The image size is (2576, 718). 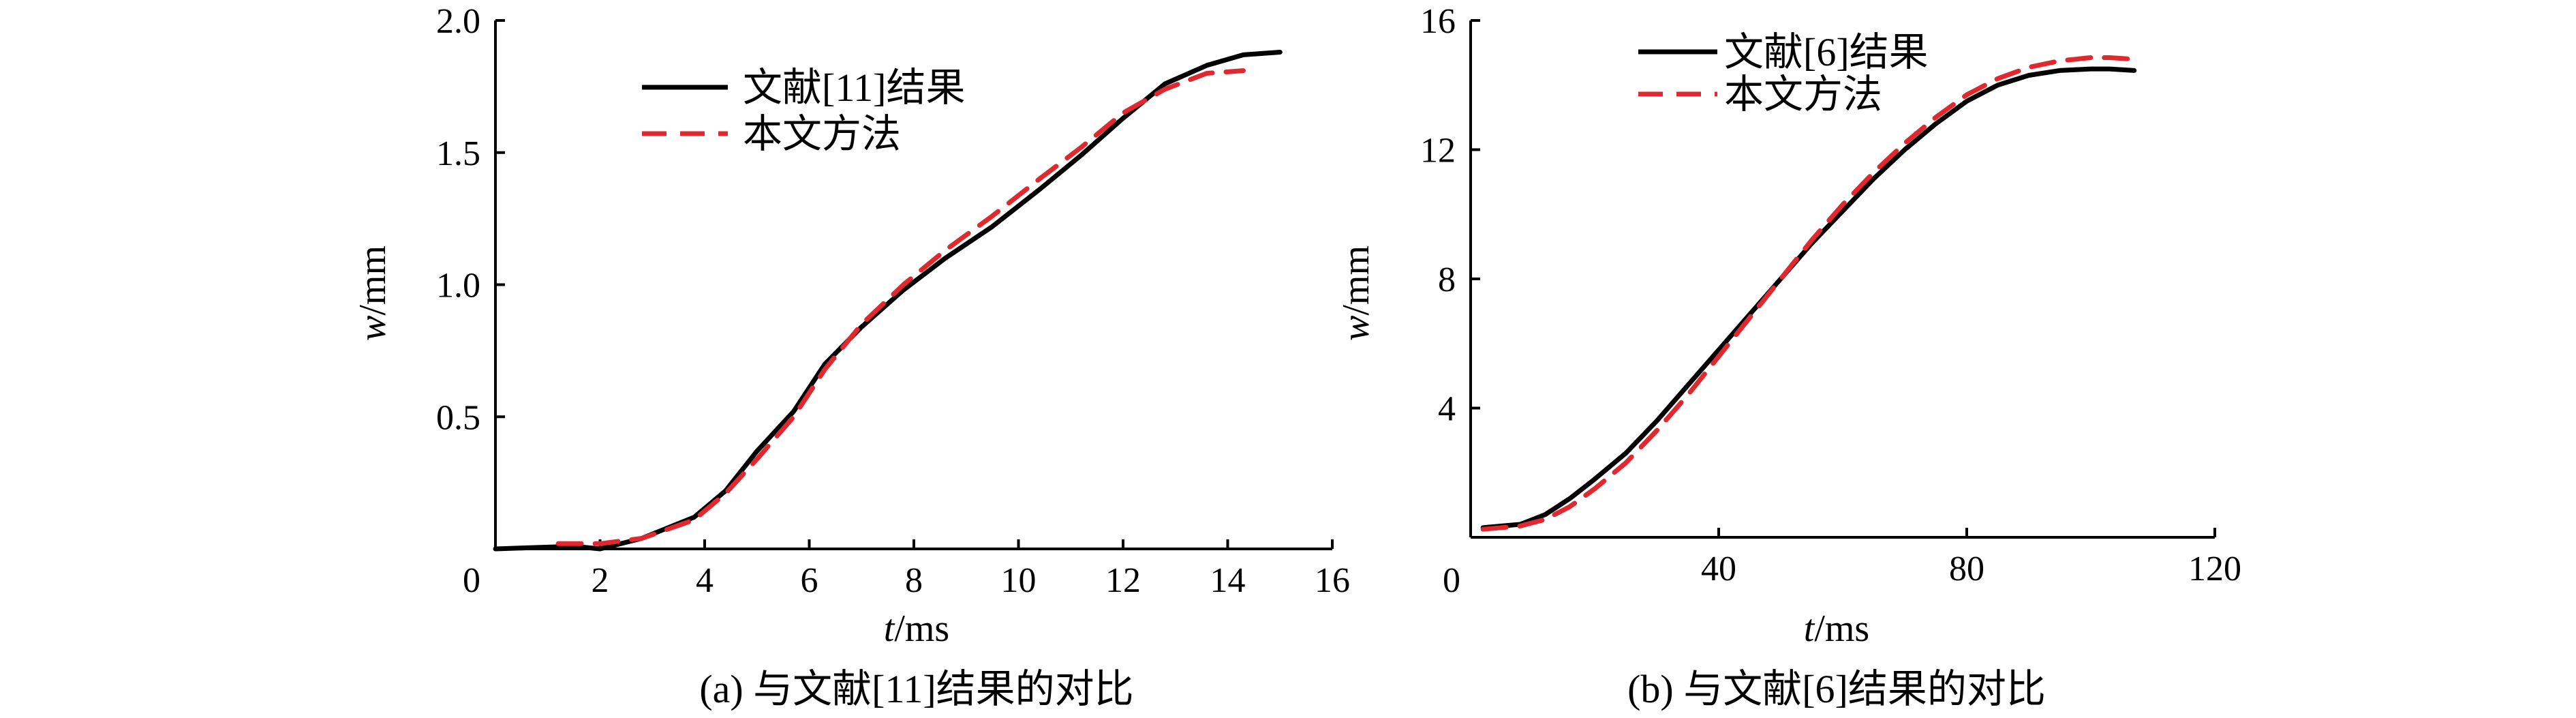 I want to click on chart-b-y-tick-label: 8, so click(x=1447, y=279).